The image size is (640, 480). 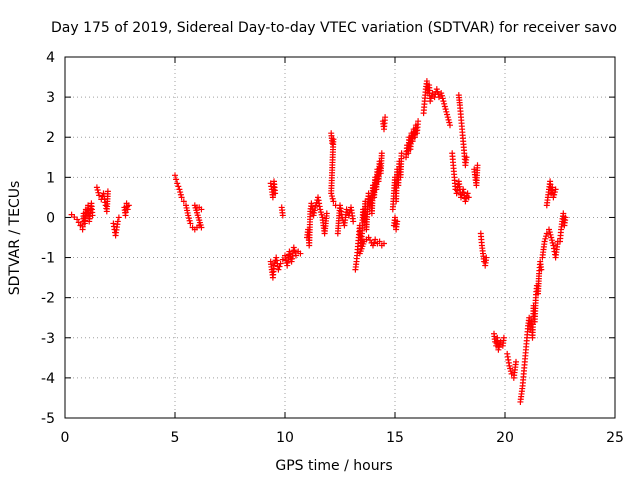 What do you see at coordinates (395, 438) in the screenshot?
I see `x-tick-label: 15` at bounding box center [395, 438].